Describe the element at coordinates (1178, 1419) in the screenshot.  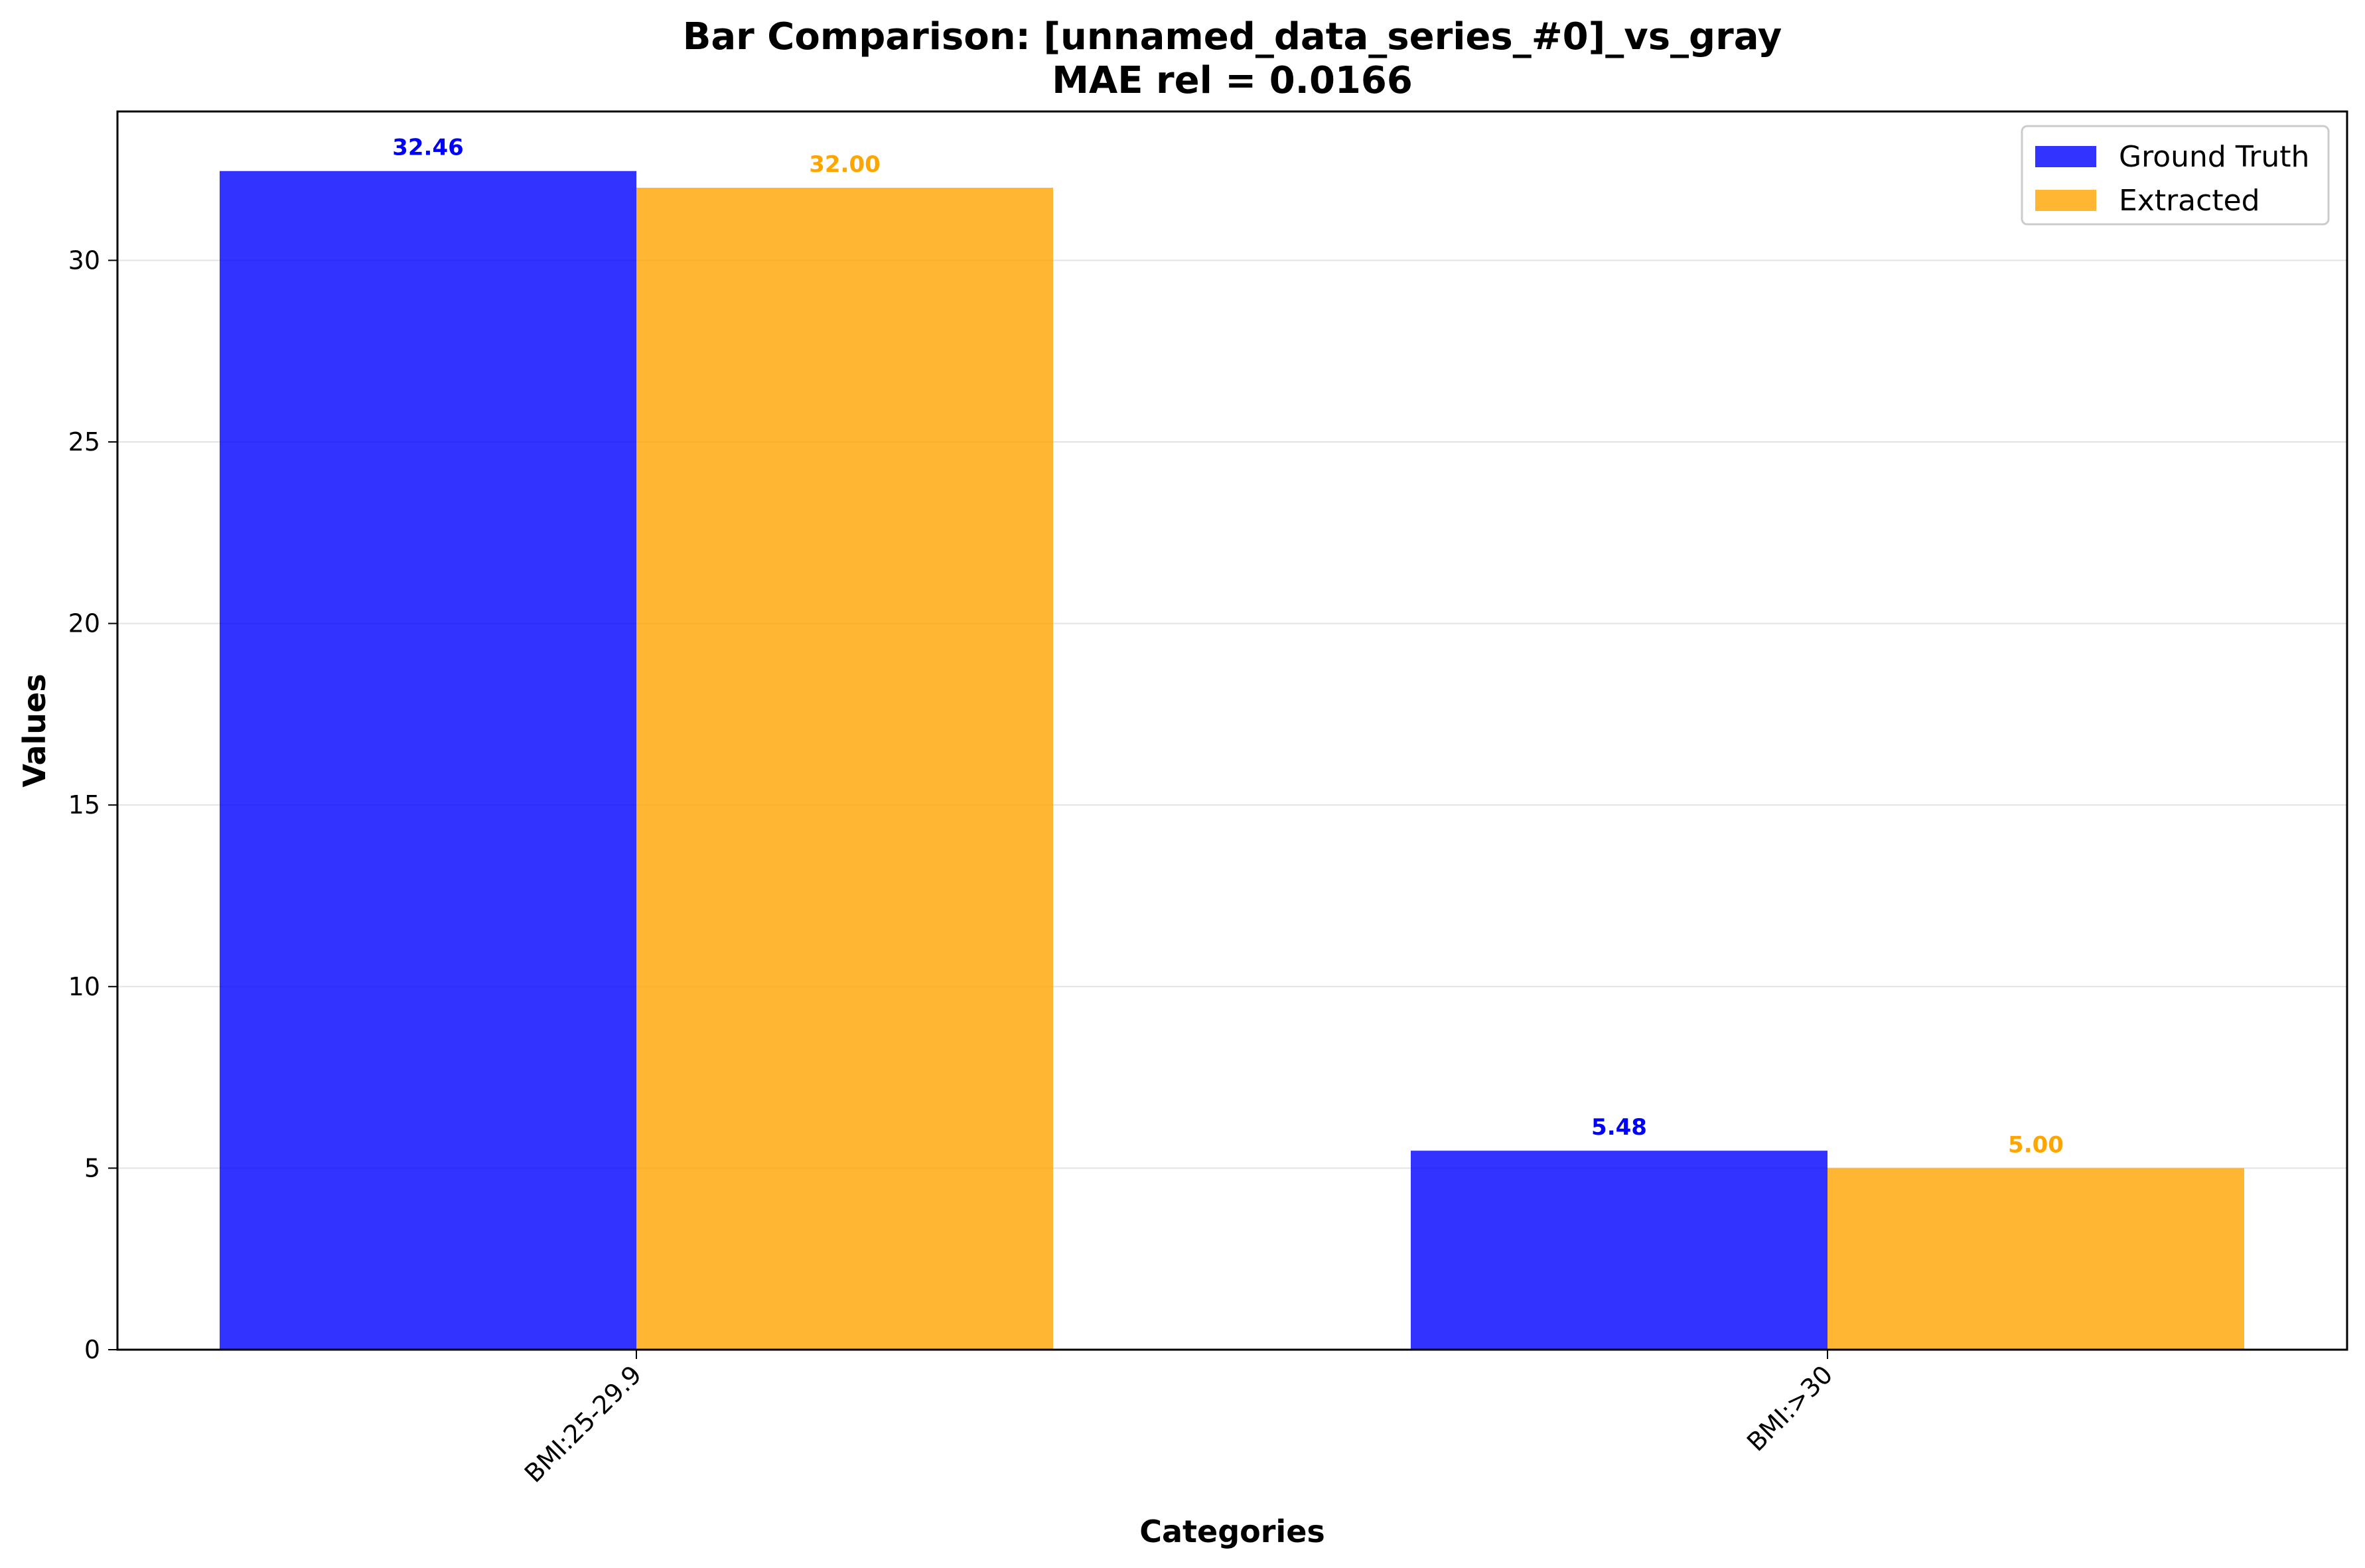
I see `x-axis-ticks: BMI:25-29.9 BMI:>30` at that location.